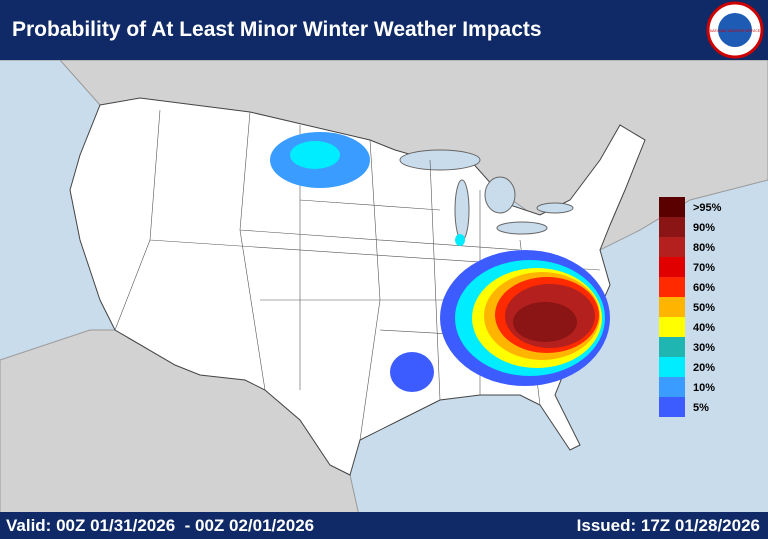 This screenshot has width=768, height=539. What do you see at coordinates (704, 368) in the screenshot?
I see `legend-label: 20%` at bounding box center [704, 368].